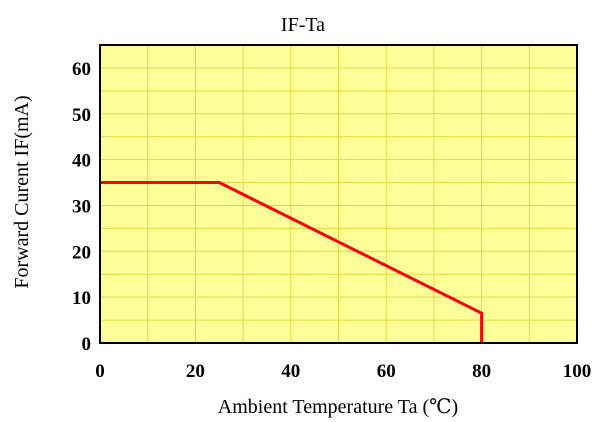 The image size is (599, 422). Describe the element at coordinates (22, 191) in the screenshot. I see `y-axis-label: Forward Curent IF(mA)` at that location.